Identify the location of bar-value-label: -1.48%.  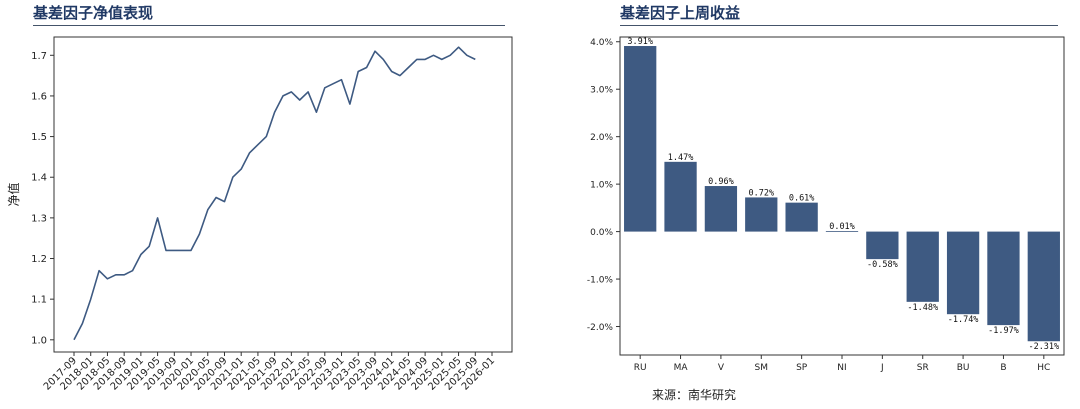
(922, 308).